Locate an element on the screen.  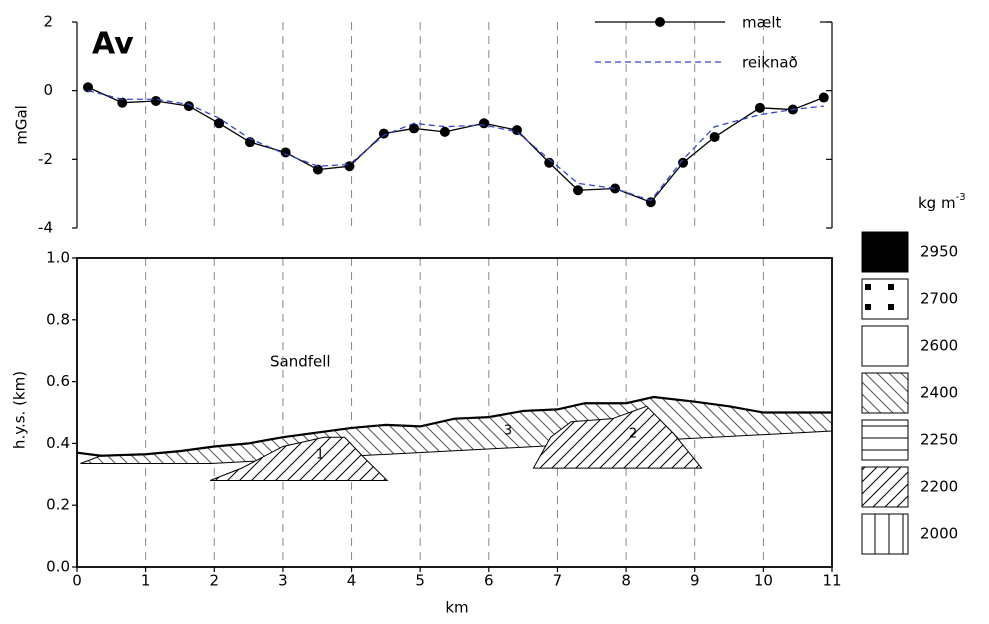
y-tick-label: 0.4 is located at coordinates (58, 443).